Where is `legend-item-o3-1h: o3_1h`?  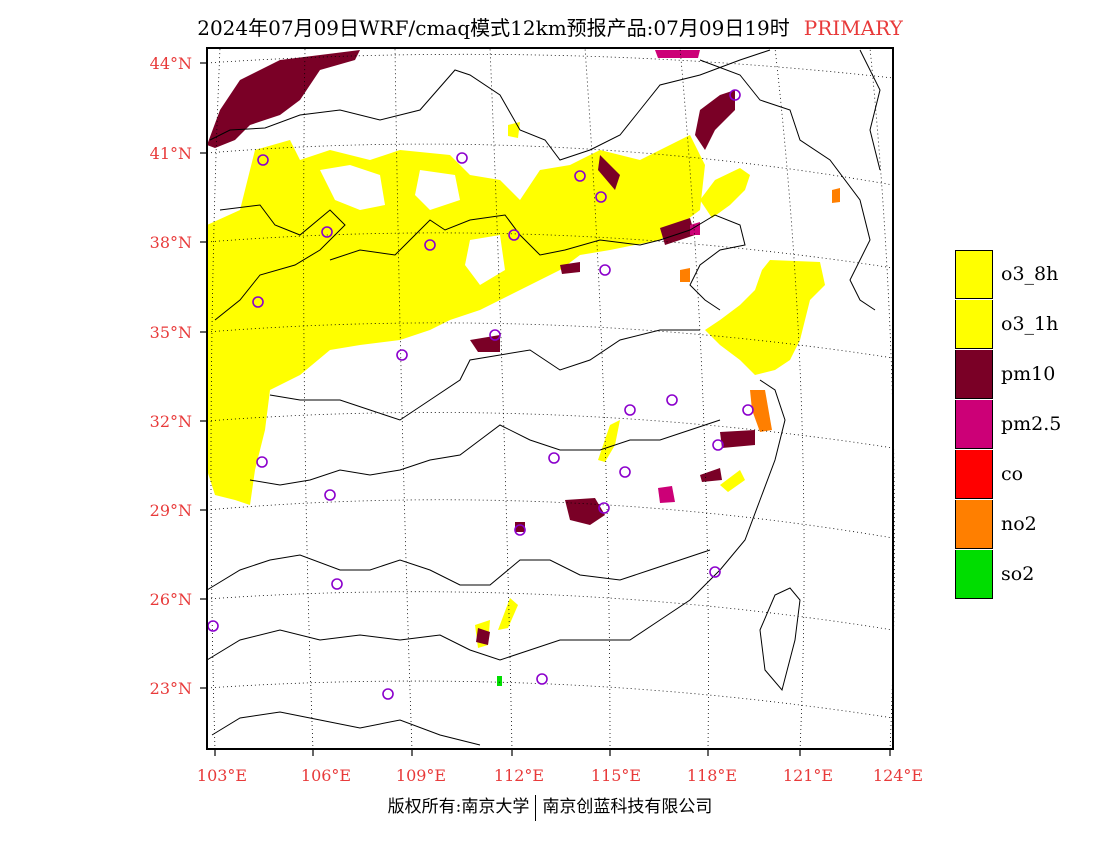
legend-item-o3-1h: o3_1h is located at coordinates (1008, 324).